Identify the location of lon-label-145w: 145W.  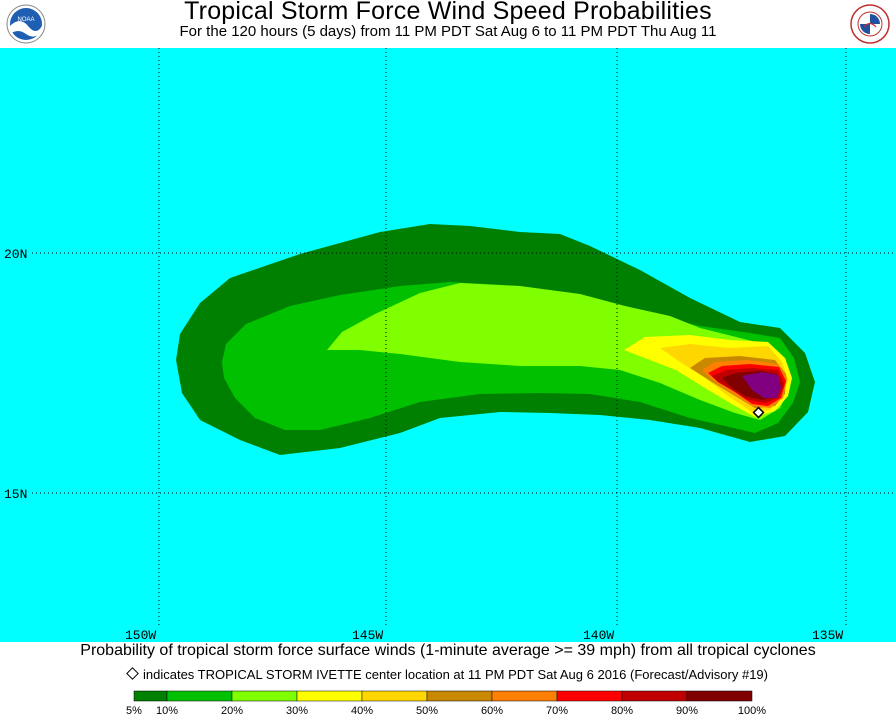
(367, 635).